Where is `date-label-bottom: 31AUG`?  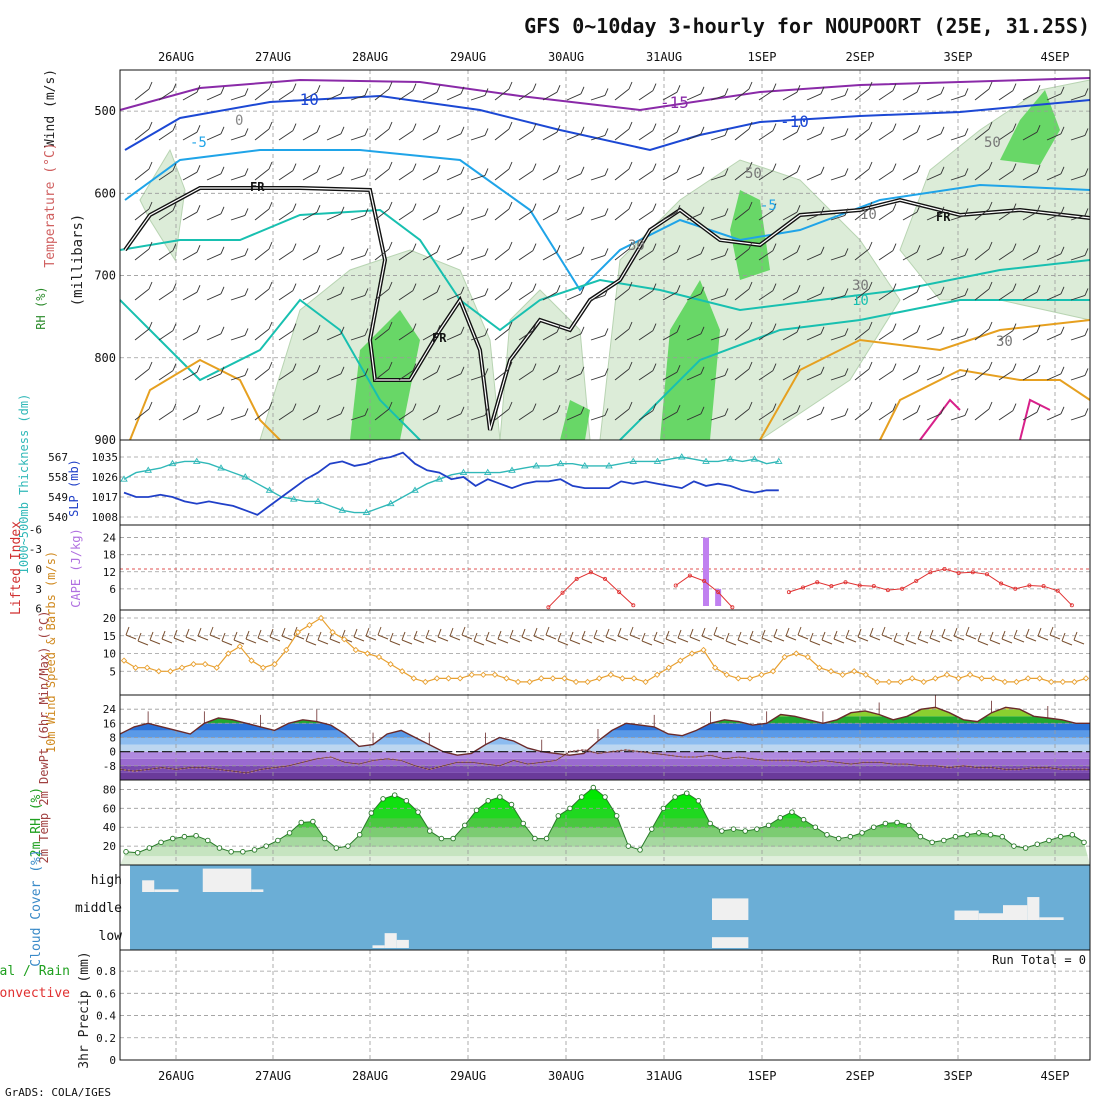 date-label-bottom: 31AUG is located at coordinates (664, 1076).